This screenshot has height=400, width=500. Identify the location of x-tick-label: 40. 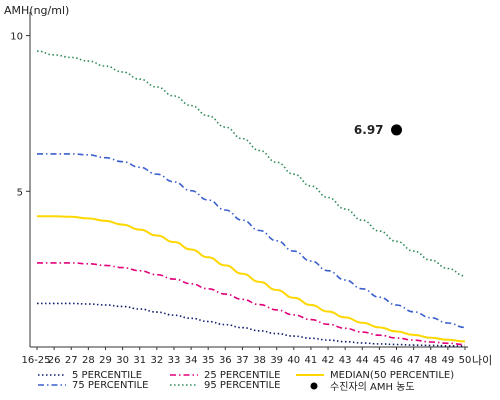
(293, 360).